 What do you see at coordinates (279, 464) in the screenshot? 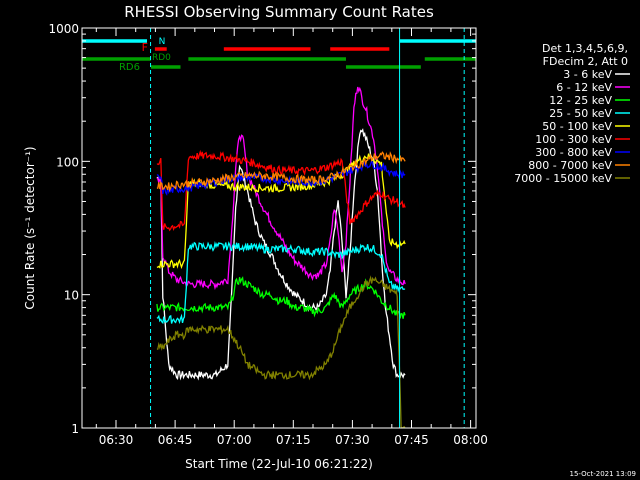
I see `x-axis-label: Start Time (22-Jul-10 06:21:22)` at bounding box center [279, 464].